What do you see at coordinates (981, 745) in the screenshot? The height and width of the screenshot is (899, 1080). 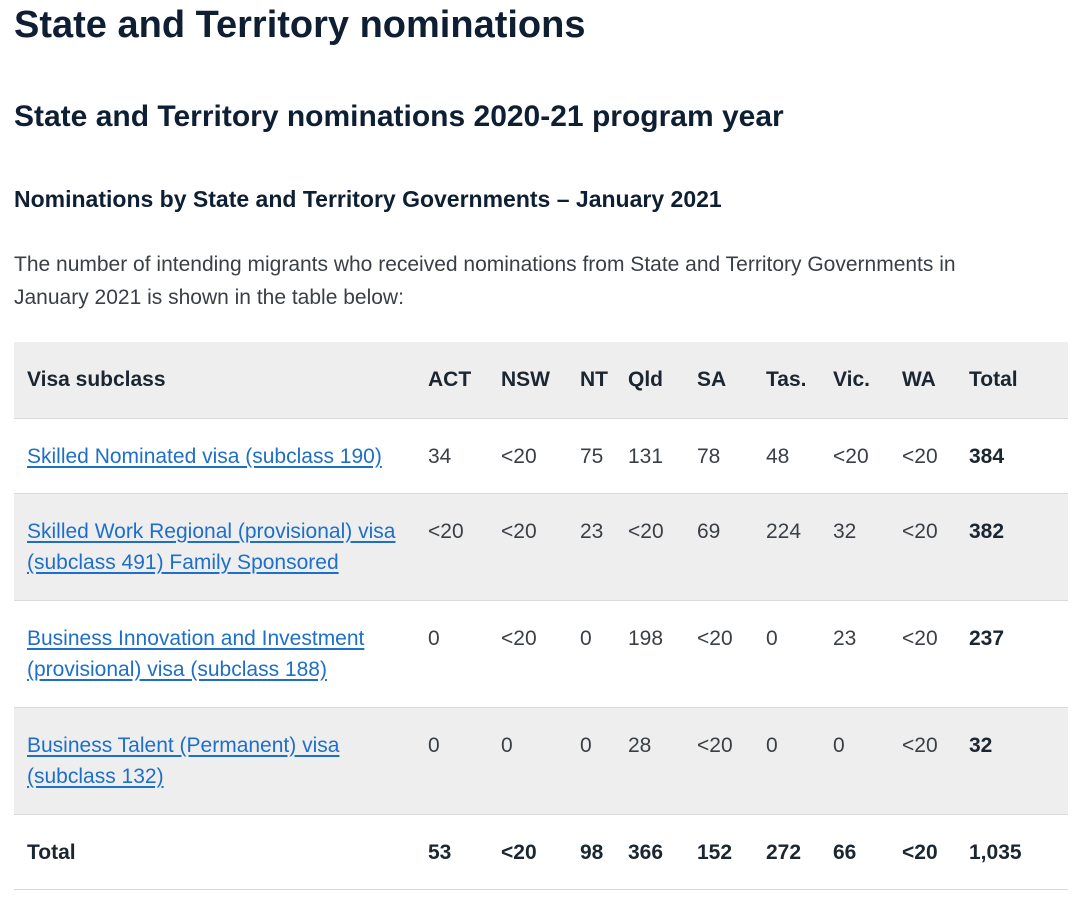 I see `cell-row-total: 32` at bounding box center [981, 745].